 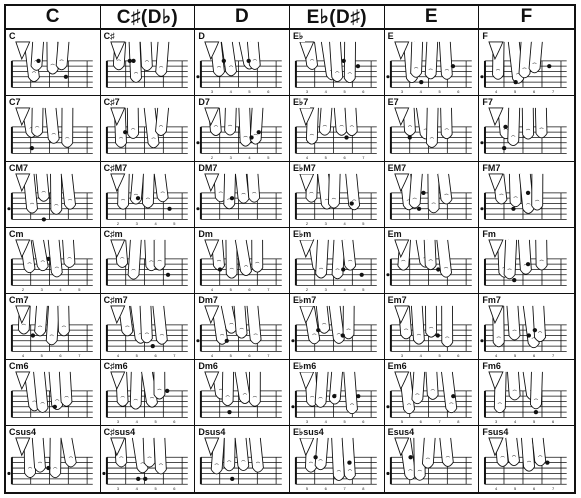 What do you see at coordinates (112, 102) in the screenshot?
I see `chord-name: C♯7` at bounding box center [112, 102].